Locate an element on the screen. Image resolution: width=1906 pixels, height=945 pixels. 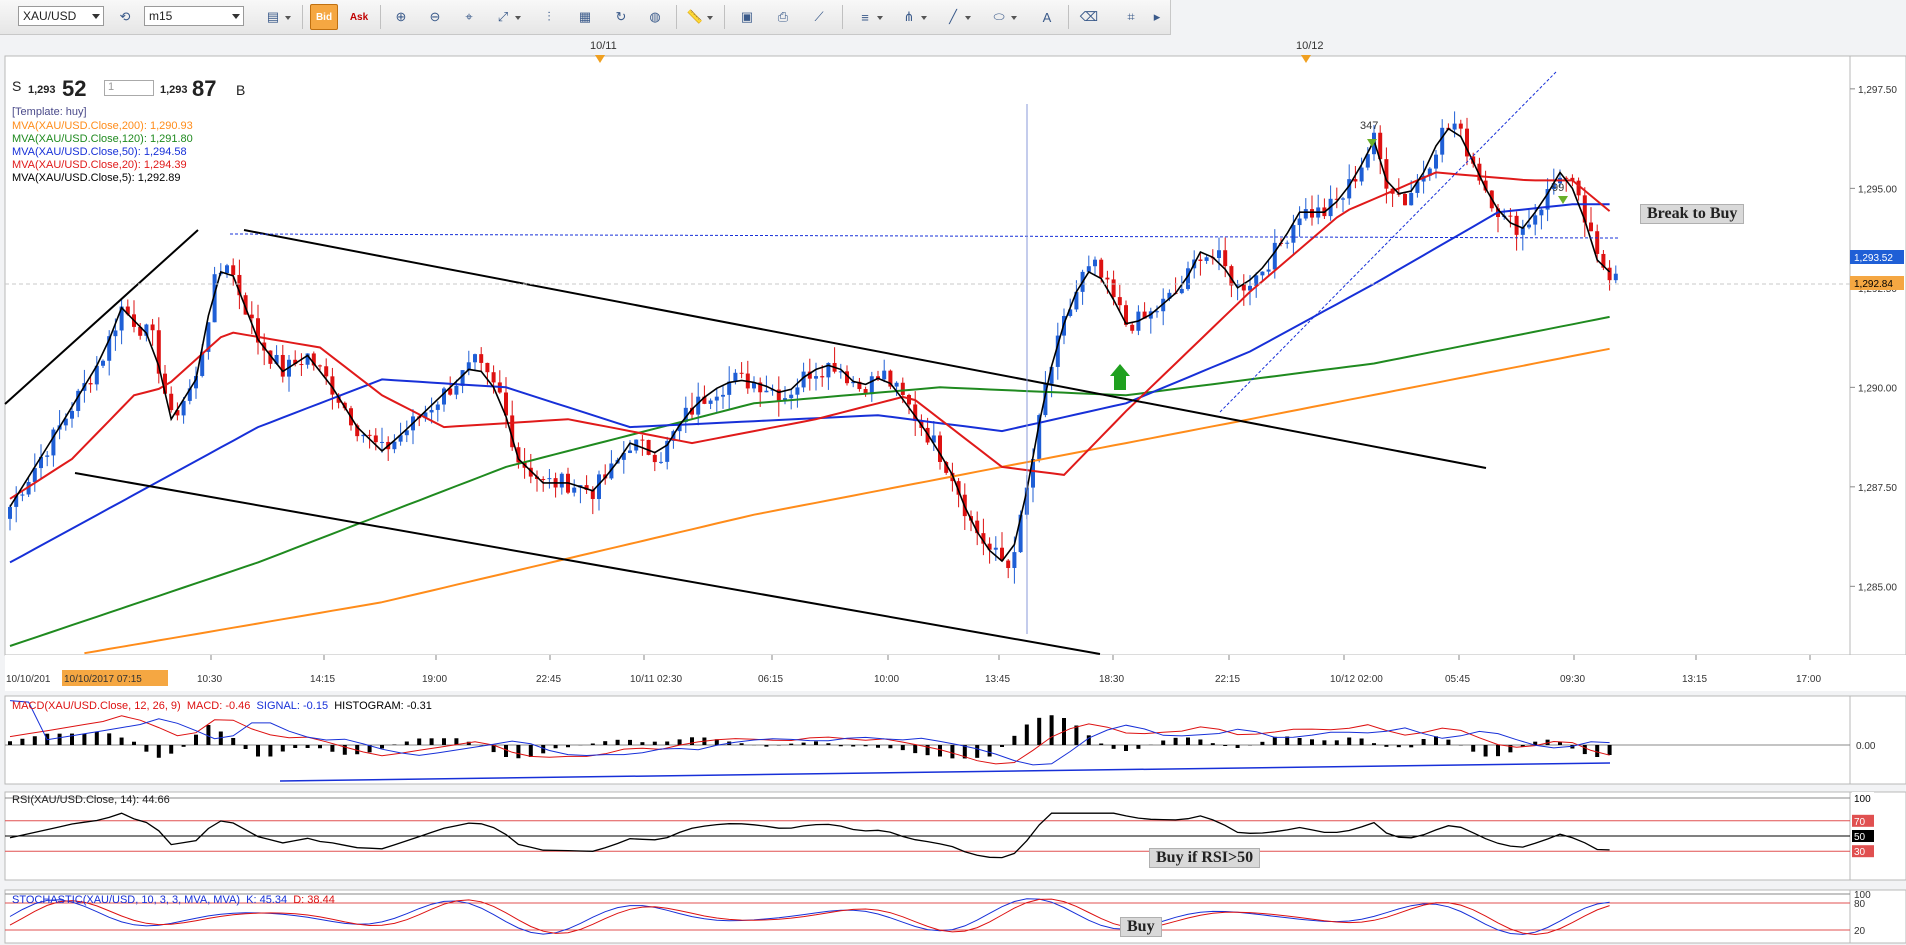
text-tool-icon: A is located at coordinates (1047, 17).